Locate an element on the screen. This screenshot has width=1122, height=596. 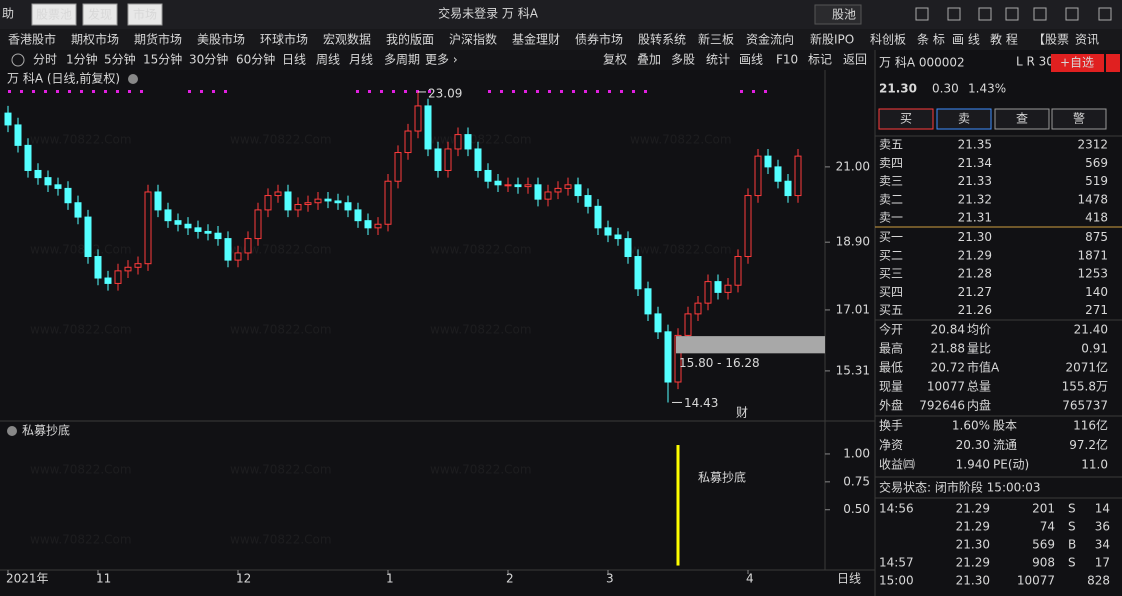
tab-label: 发现 is located at coordinates (100, 14).